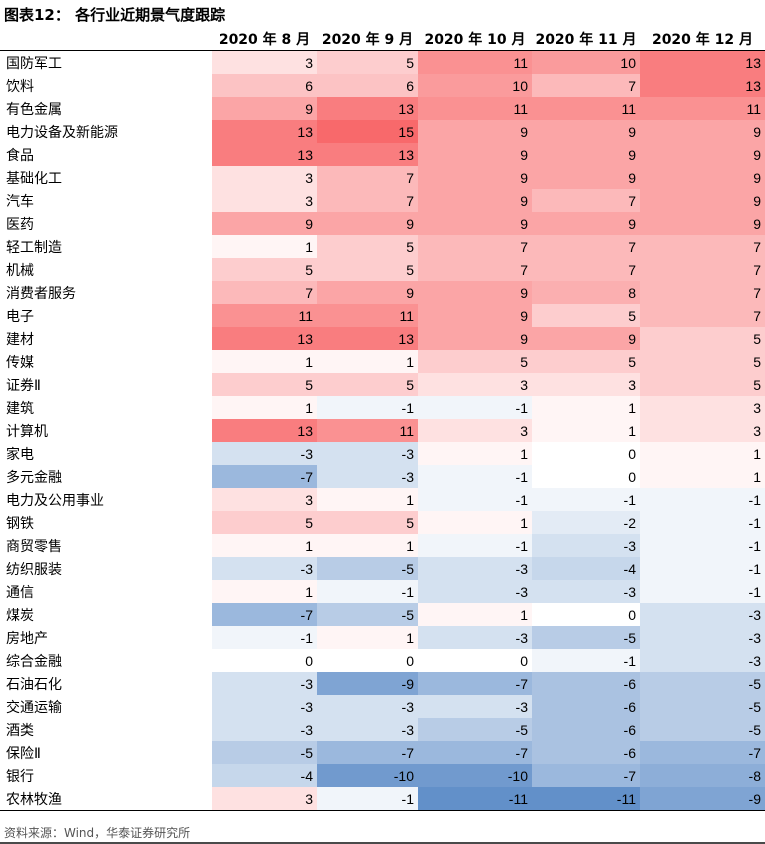  What do you see at coordinates (20, 339) in the screenshot?
I see `industry-name: 建材` at bounding box center [20, 339].